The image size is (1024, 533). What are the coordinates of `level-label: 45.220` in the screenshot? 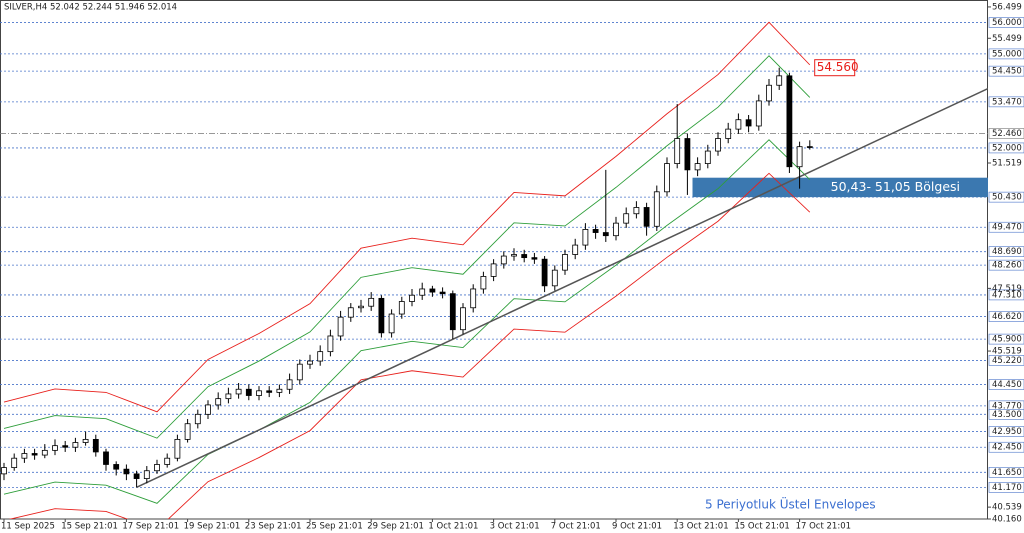 It's located at (1007, 361).